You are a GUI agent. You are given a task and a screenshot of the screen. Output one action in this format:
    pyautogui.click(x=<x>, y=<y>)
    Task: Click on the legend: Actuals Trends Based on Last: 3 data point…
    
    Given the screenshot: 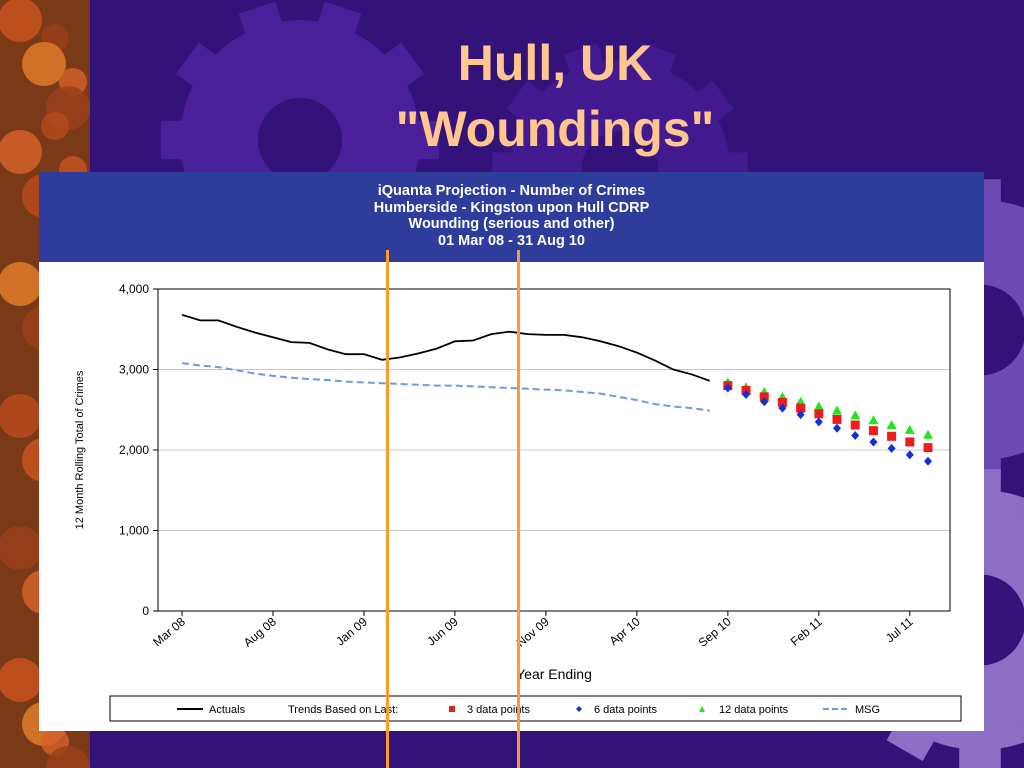 What is the action you would take?
    pyautogui.click(x=535, y=708)
    